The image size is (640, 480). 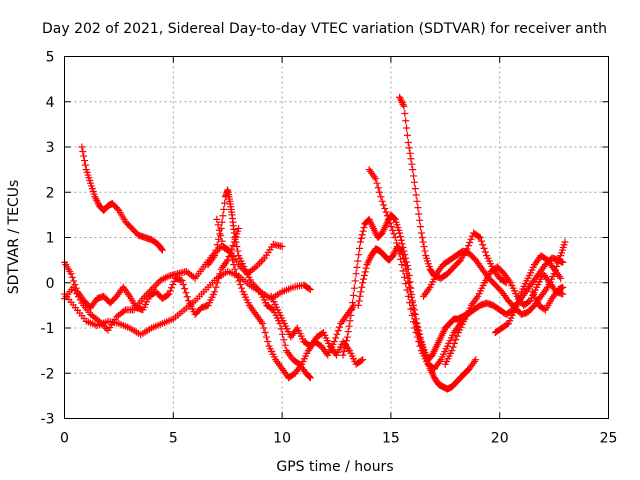 What do you see at coordinates (48, 374) in the screenshot?
I see `y-tick-label: -2` at bounding box center [48, 374].